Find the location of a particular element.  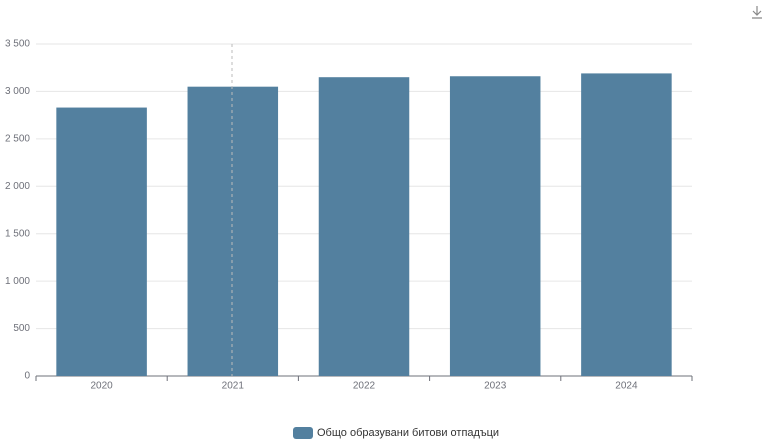

y-tick-label: 3 000 is located at coordinates (17, 91).